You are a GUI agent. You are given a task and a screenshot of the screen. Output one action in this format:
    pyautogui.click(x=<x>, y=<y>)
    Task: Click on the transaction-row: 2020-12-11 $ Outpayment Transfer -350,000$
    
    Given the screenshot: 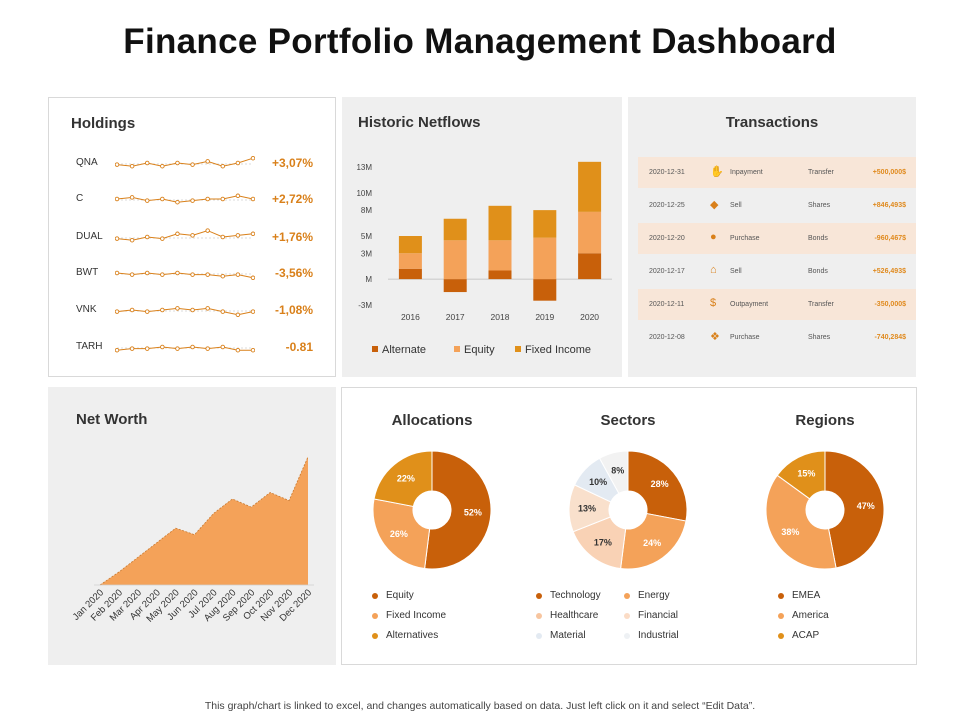 What is the action you would take?
    pyautogui.click(x=777, y=304)
    